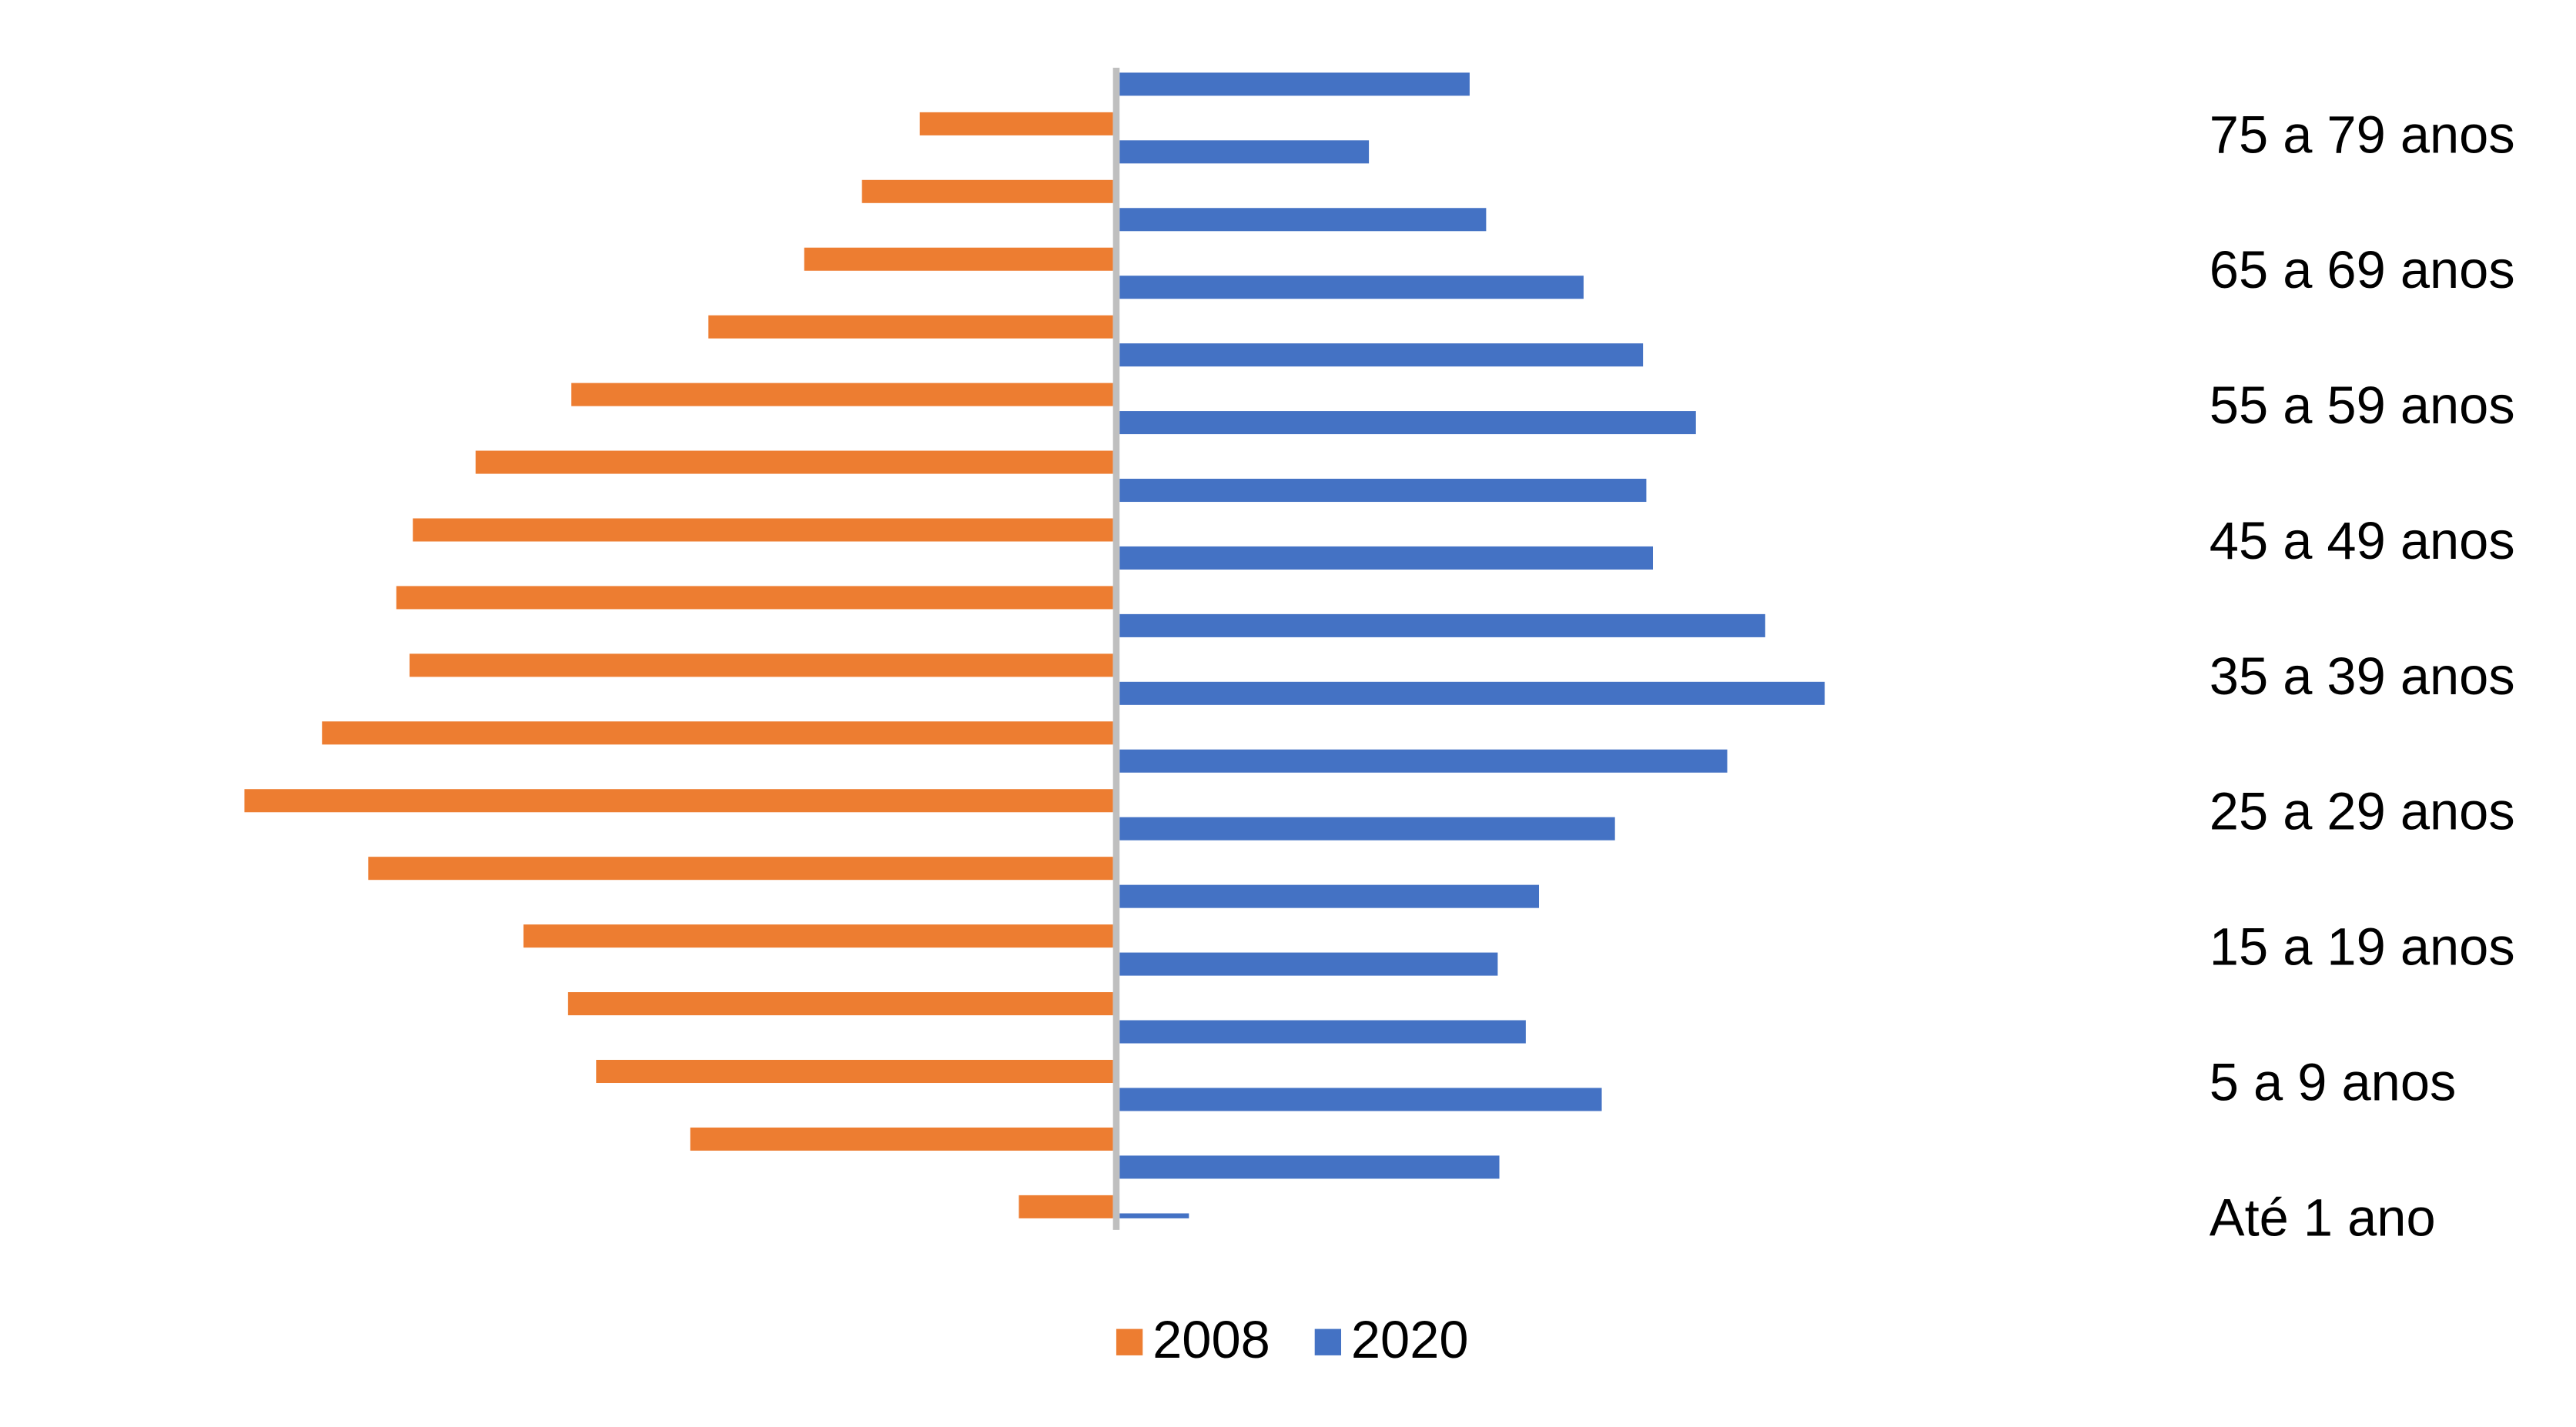 This screenshot has width=2576, height=1427. What do you see at coordinates (2362, 947) in the screenshot?
I see `category-label: 15 a 19 anos` at bounding box center [2362, 947].